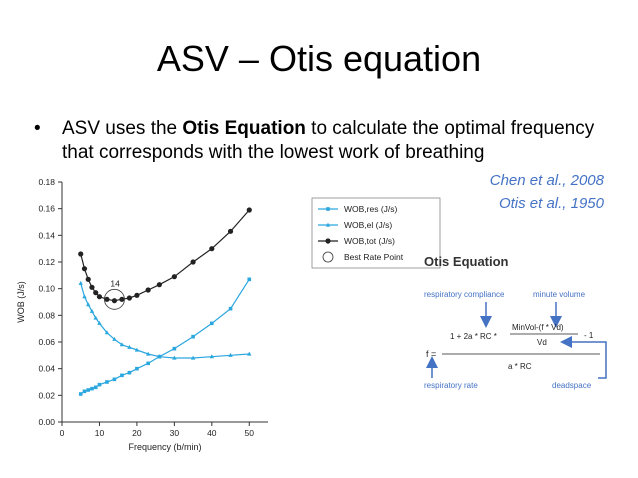 This screenshot has width=638, height=478. Describe the element at coordinates (542, 342) in the screenshot. I see `inner-denominator: Vd` at that location.